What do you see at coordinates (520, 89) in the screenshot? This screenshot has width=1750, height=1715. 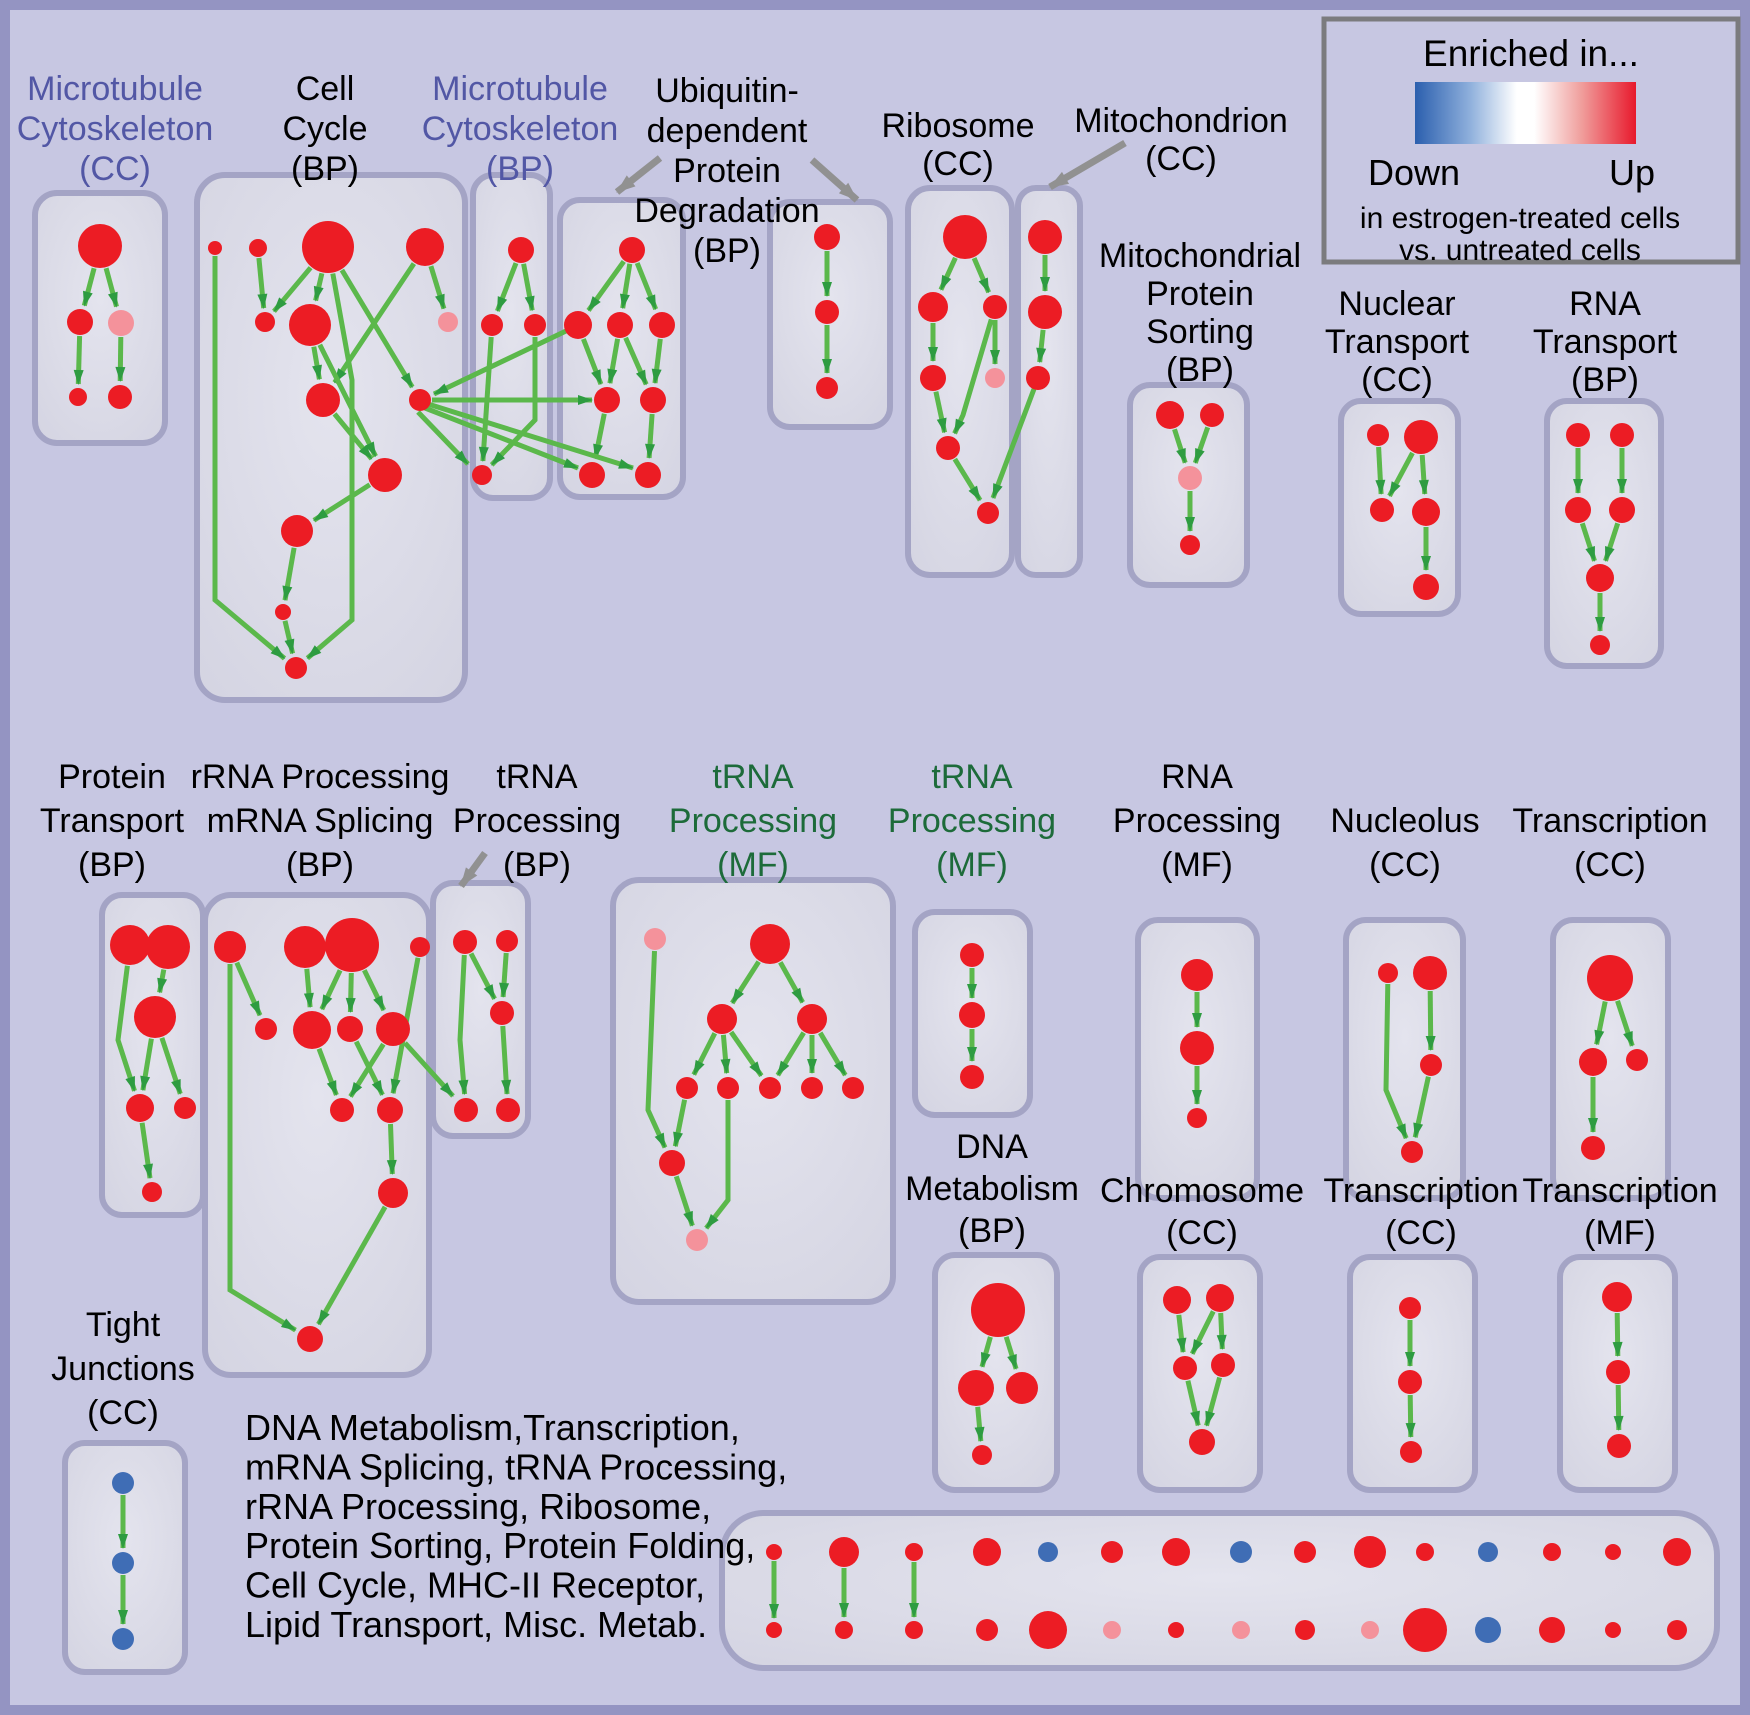 I see `cluster-label-microtubule-cytoskeleton-bp-line1: Microtubule` at bounding box center [520, 89].